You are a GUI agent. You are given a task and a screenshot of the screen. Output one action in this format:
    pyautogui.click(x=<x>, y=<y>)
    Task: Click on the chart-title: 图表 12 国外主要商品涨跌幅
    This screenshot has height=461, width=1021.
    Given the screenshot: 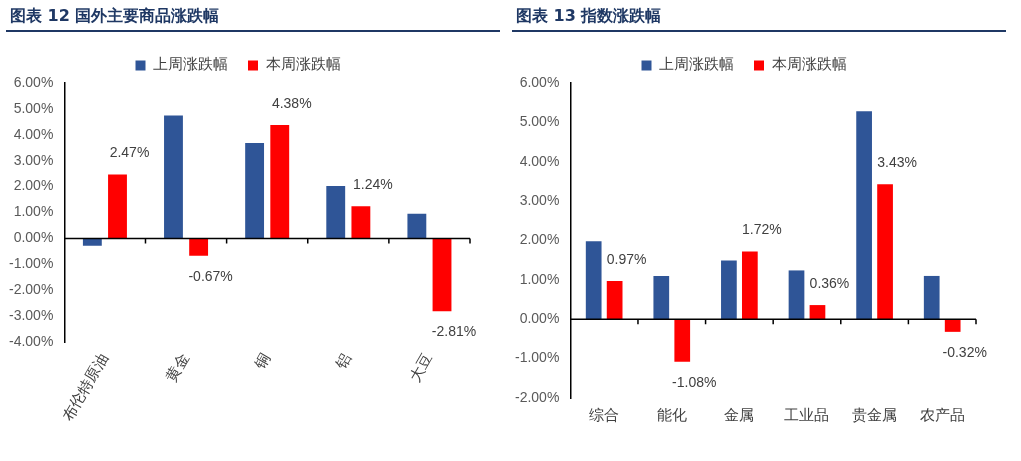 What is the action you would take?
    pyautogui.click(x=253, y=18)
    